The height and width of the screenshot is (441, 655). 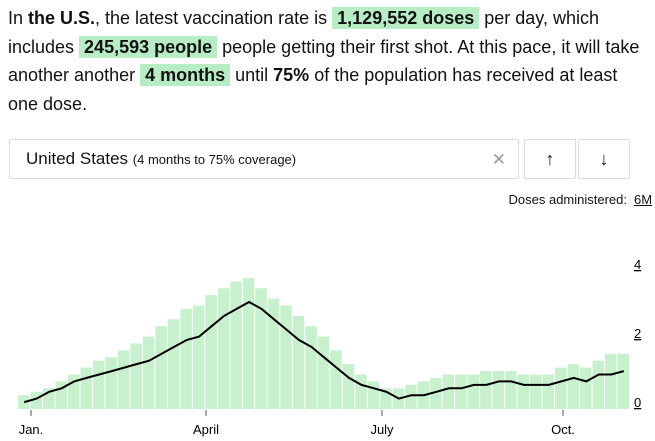 What do you see at coordinates (637, 264) in the screenshot?
I see `y-tick-label: 4` at bounding box center [637, 264].